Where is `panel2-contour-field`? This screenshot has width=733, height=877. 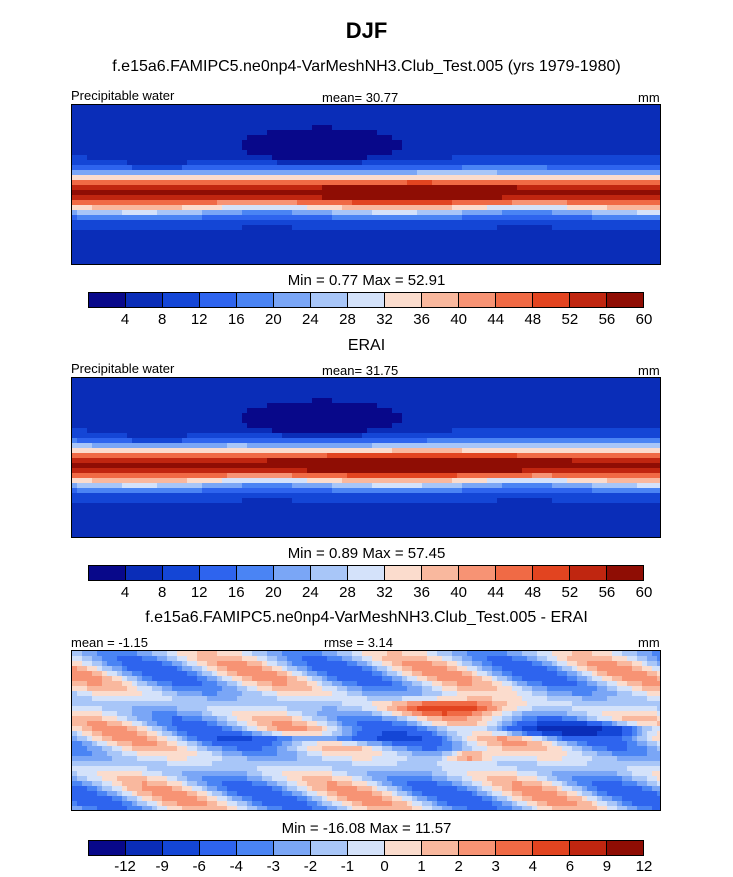 panel2-contour-field is located at coordinates (366, 457).